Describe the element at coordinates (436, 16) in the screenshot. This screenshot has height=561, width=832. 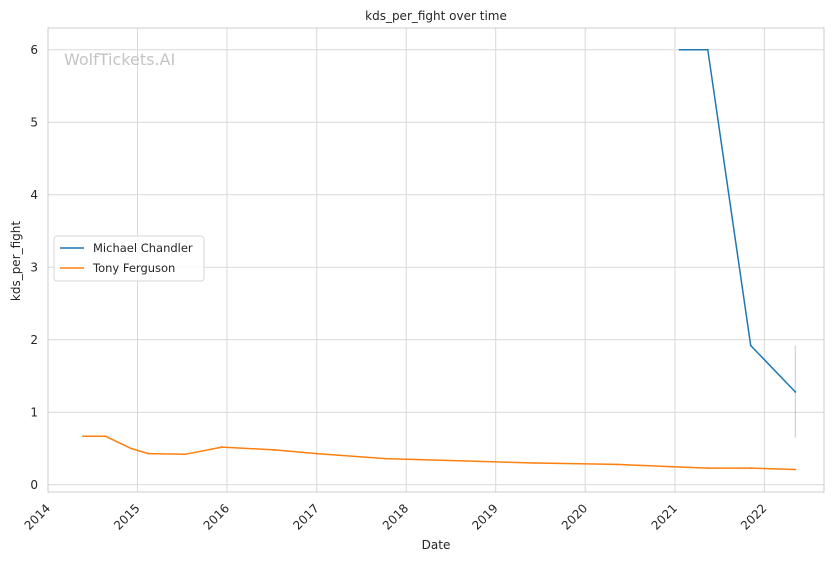
I see `chart-title: kds_per_fight over time` at that location.